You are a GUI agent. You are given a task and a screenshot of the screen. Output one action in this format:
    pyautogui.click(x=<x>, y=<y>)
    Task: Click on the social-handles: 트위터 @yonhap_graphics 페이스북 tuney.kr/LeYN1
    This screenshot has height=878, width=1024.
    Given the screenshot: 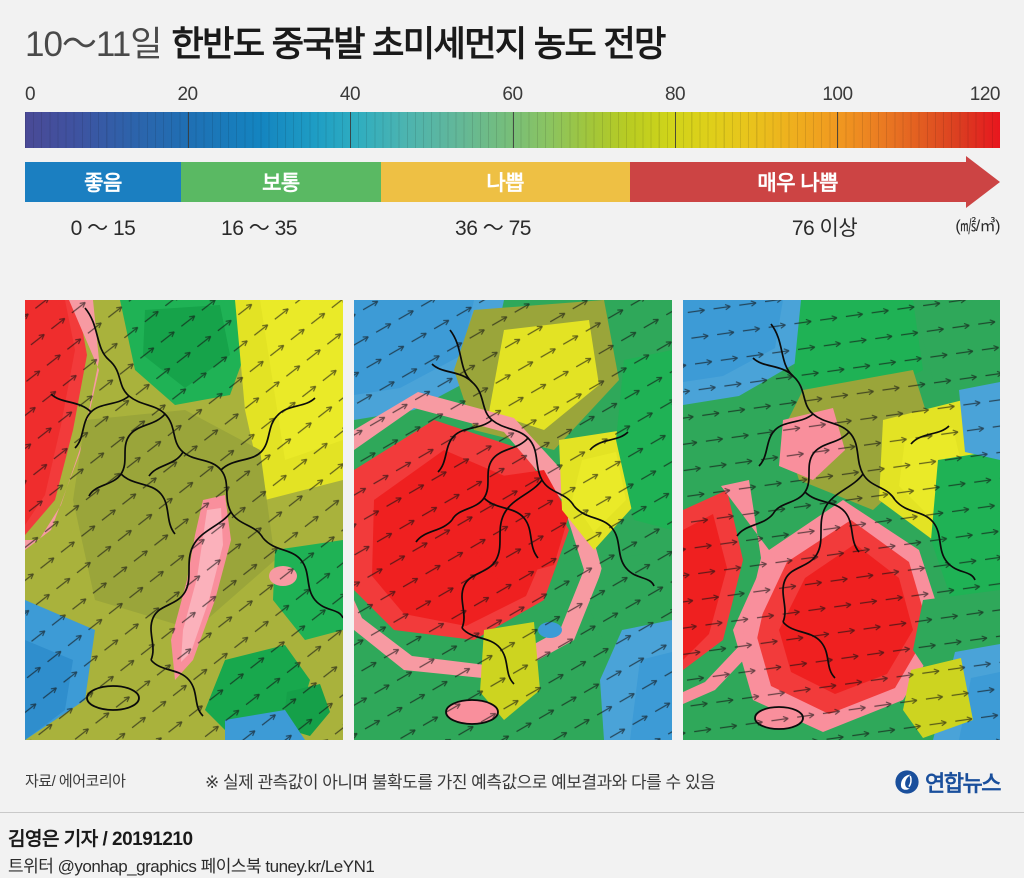 What is the action you would take?
    pyautogui.click(x=191, y=866)
    